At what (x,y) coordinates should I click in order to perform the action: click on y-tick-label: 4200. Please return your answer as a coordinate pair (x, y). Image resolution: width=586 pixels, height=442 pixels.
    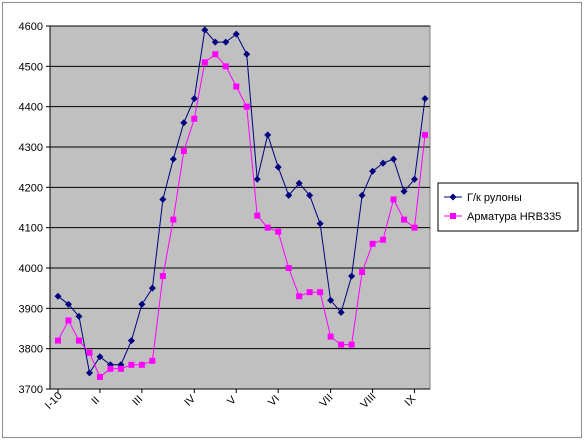
    Looking at the image, I should click on (31, 188).